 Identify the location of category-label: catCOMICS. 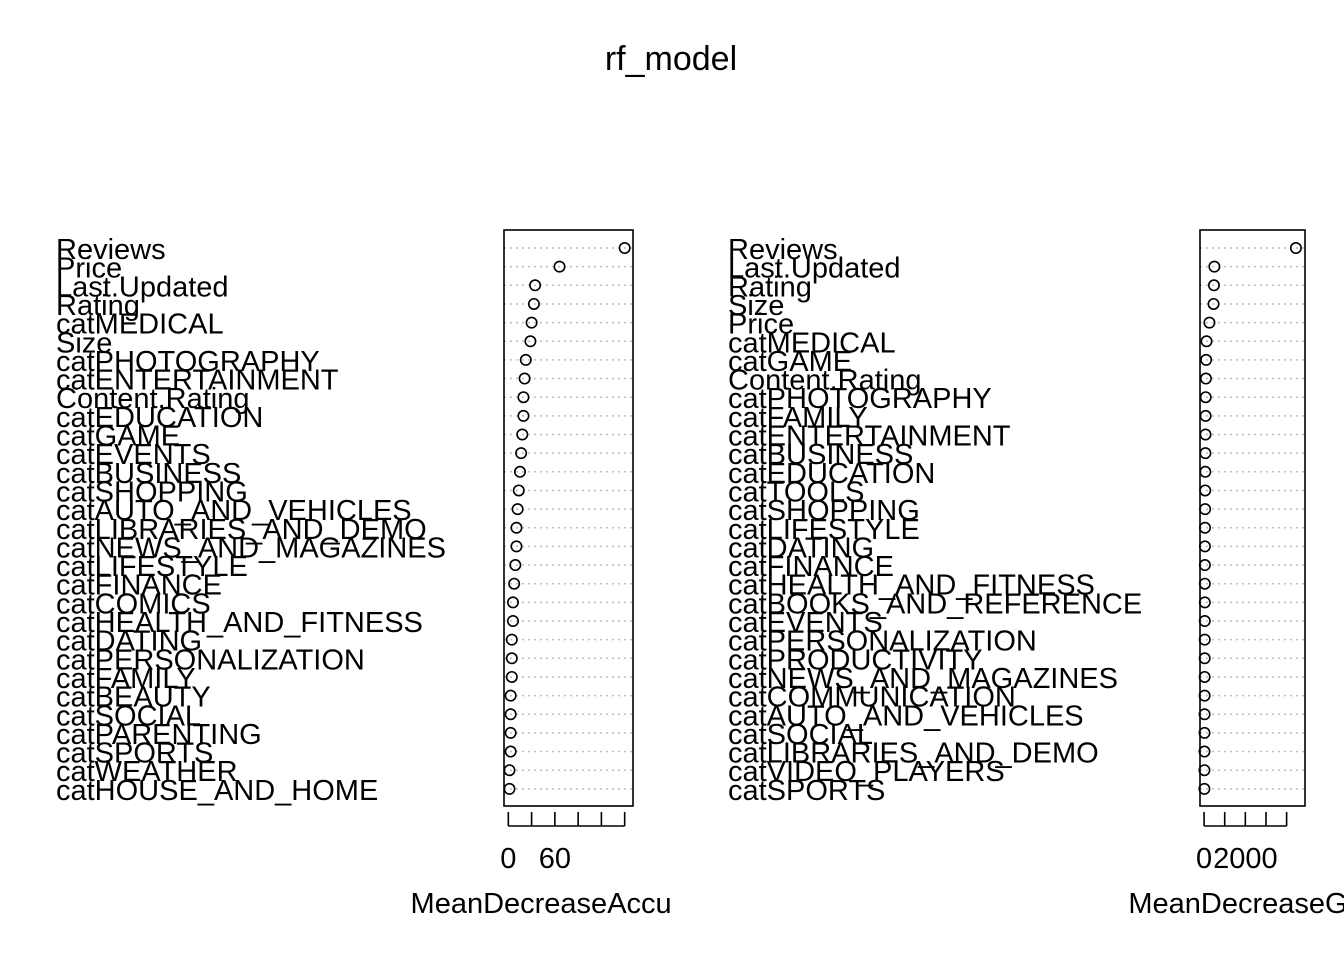
(133, 604).